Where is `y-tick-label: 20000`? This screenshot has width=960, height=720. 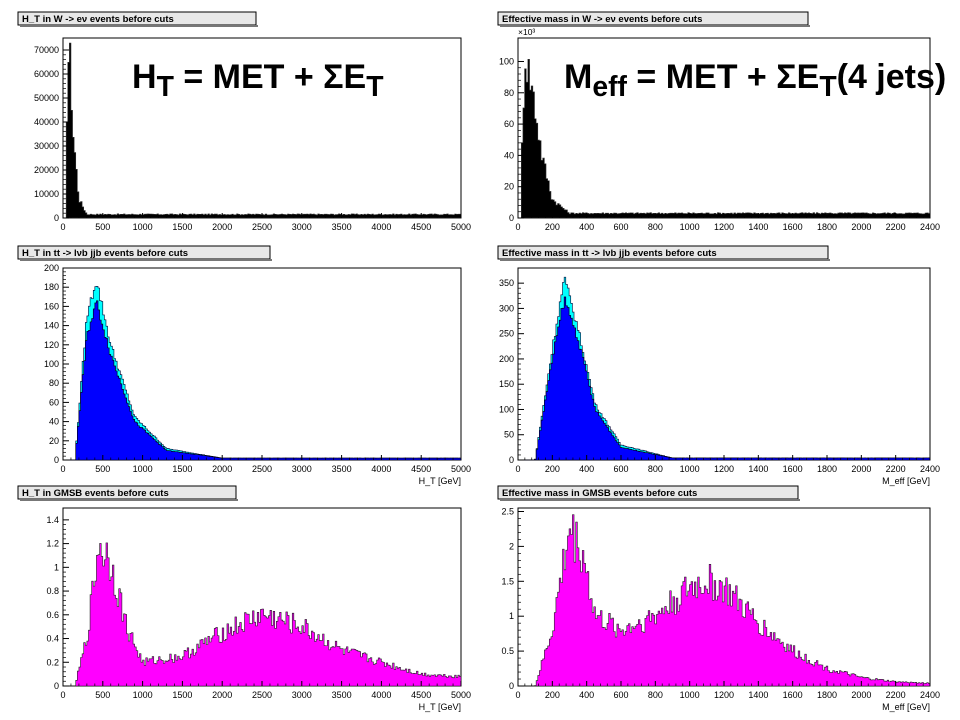 y-tick-label: 20000 is located at coordinates (46, 170).